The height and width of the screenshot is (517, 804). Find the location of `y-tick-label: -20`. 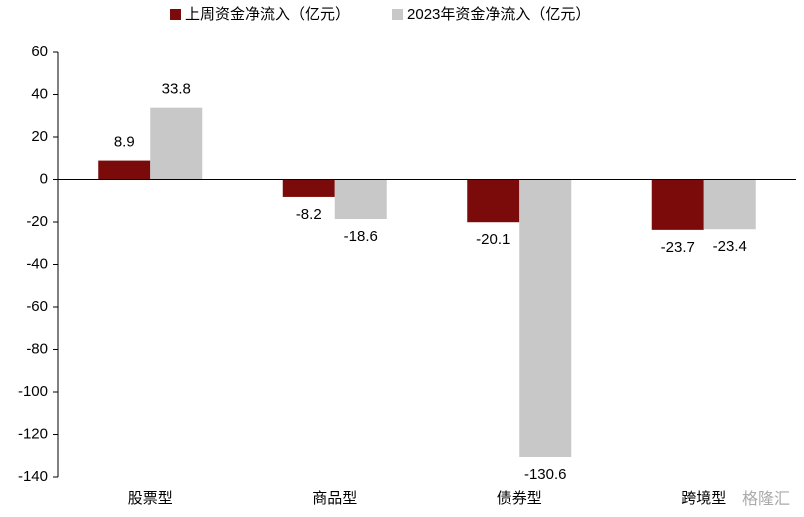

y-tick-label: -20 is located at coordinates (37, 221).